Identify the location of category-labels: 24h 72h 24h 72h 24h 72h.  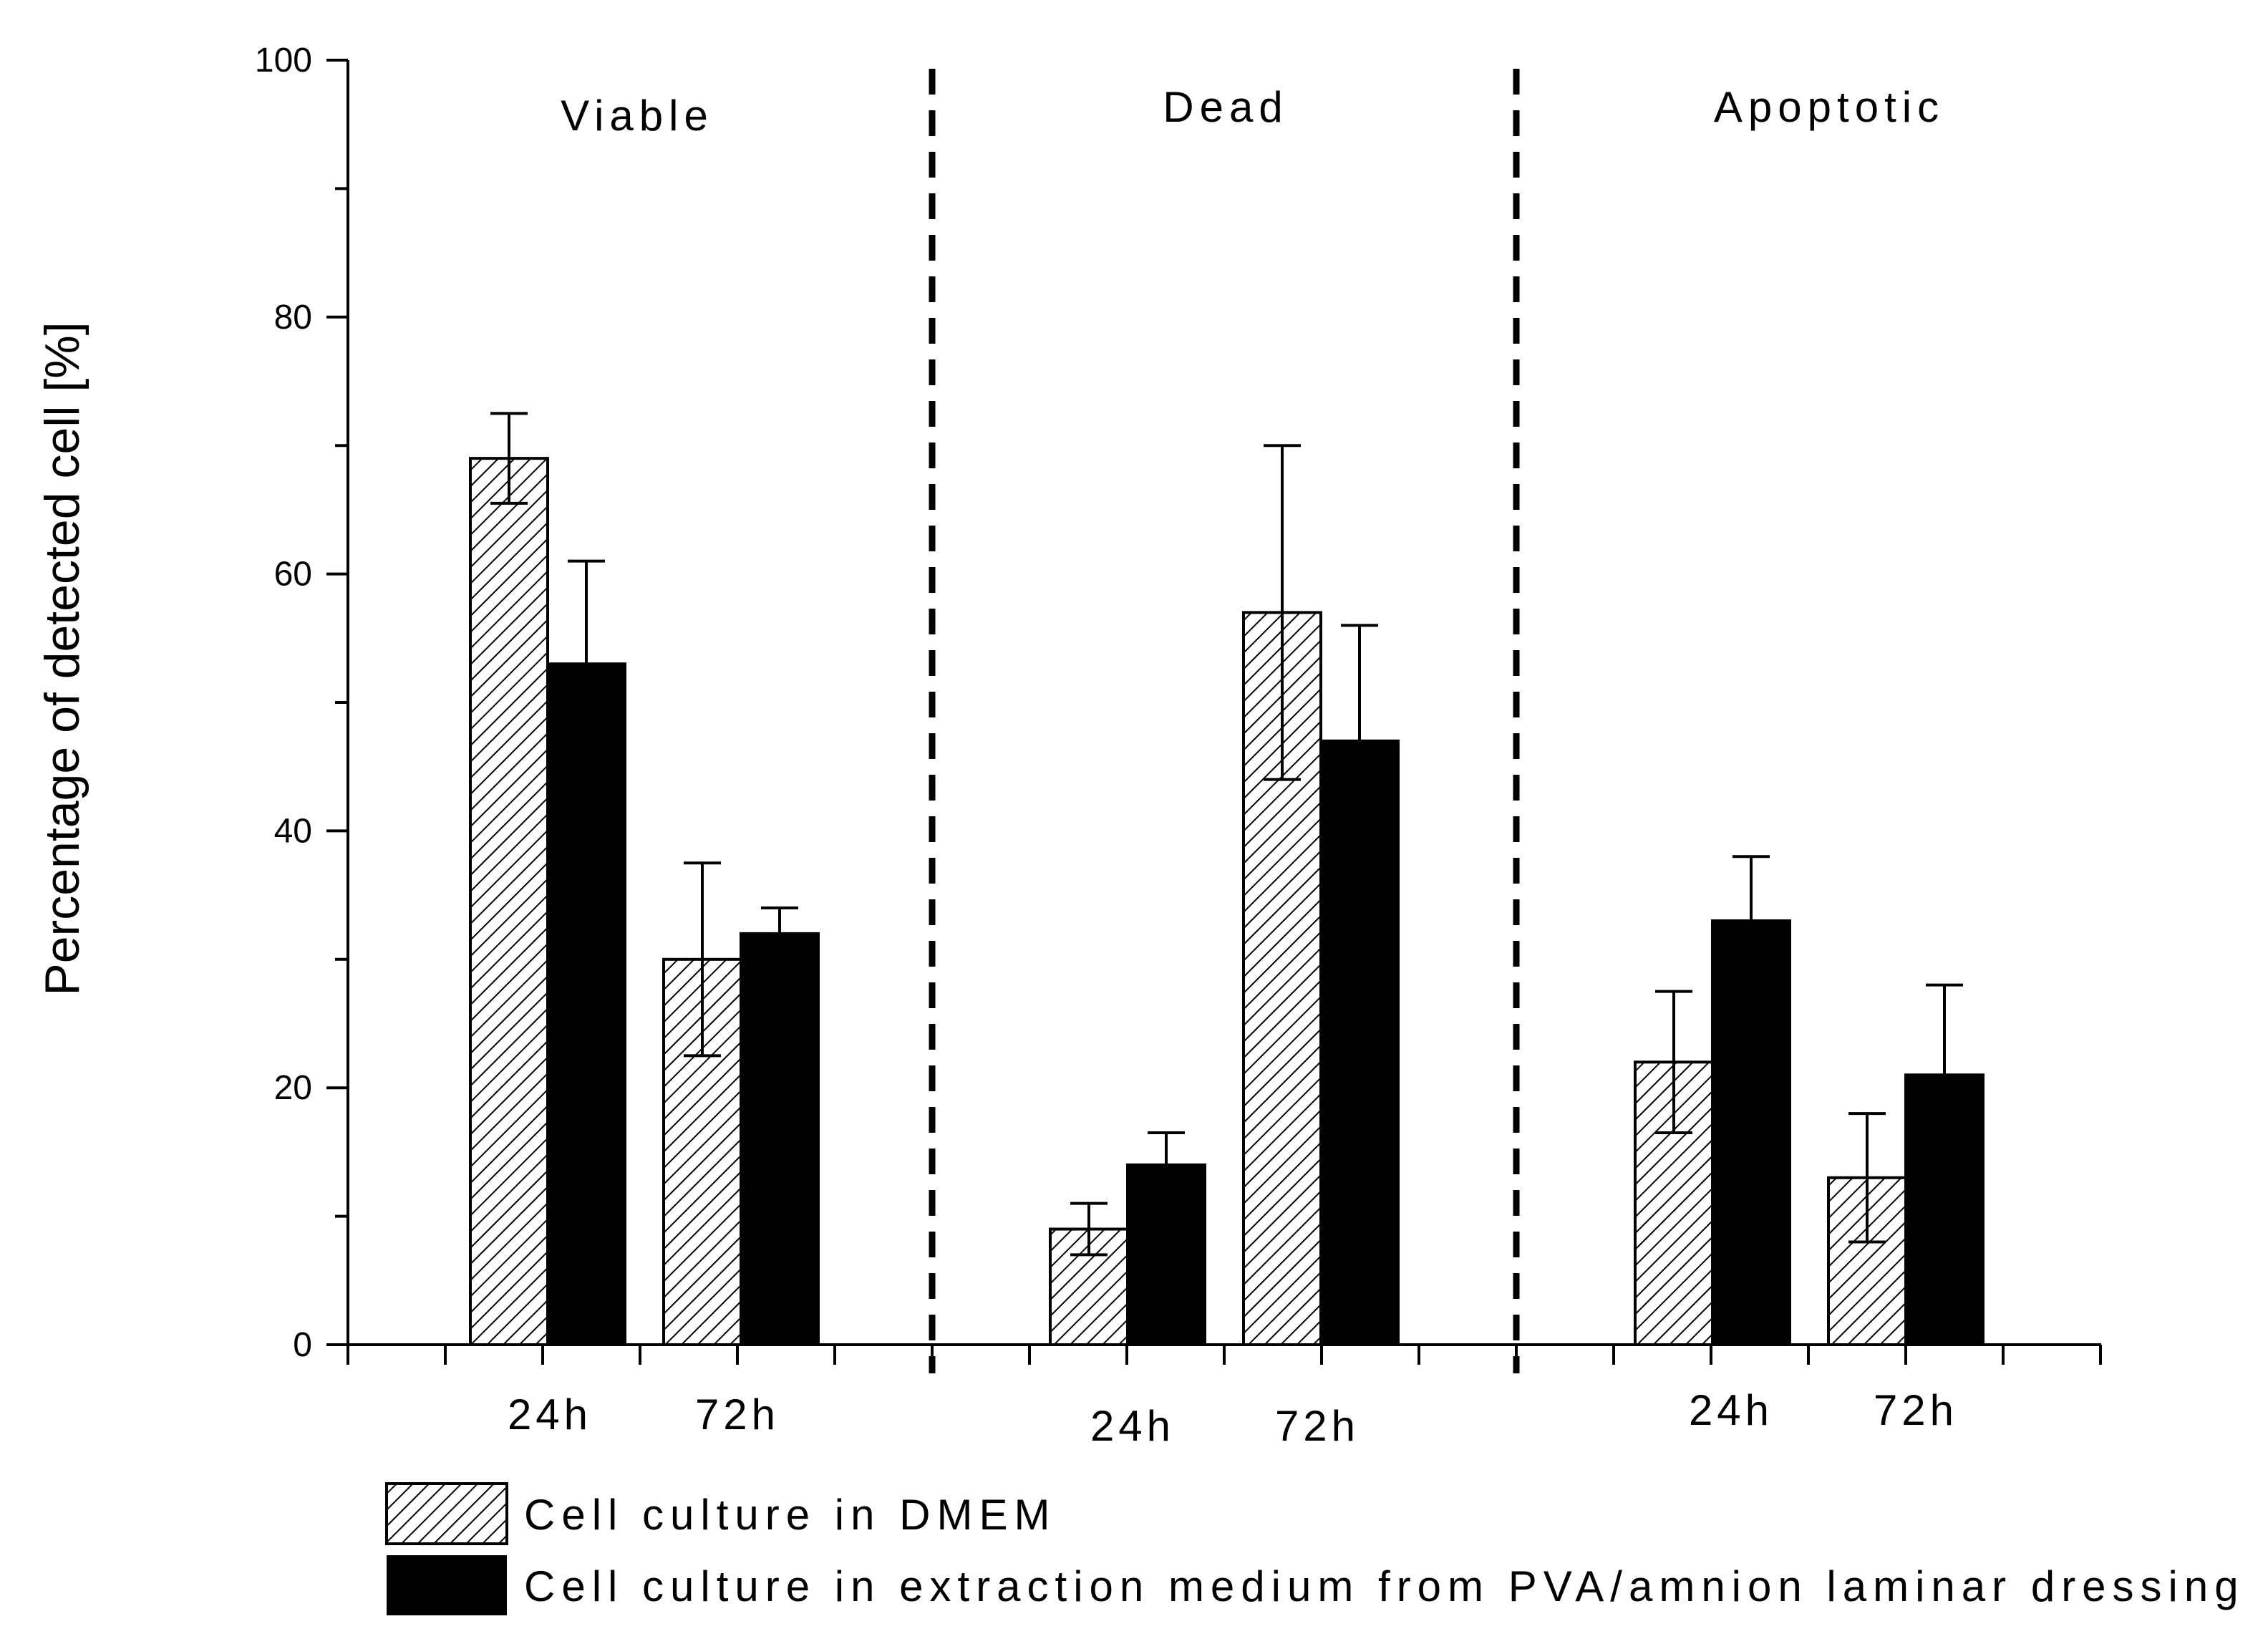
(1233, 1418).